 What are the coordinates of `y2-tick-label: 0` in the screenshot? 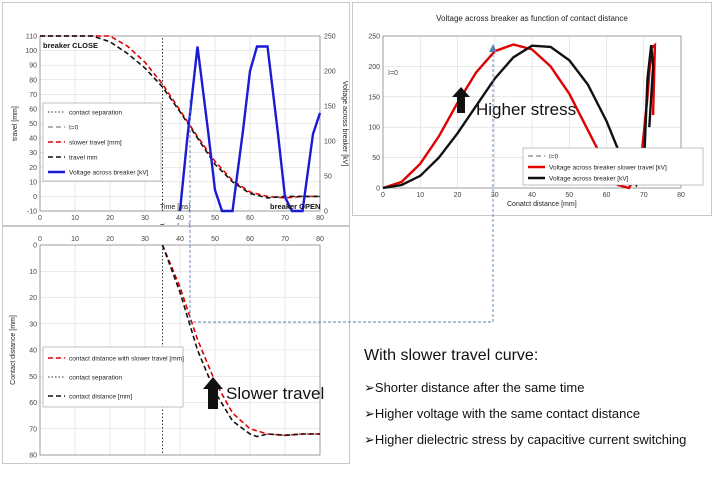 It's located at (326, 212).